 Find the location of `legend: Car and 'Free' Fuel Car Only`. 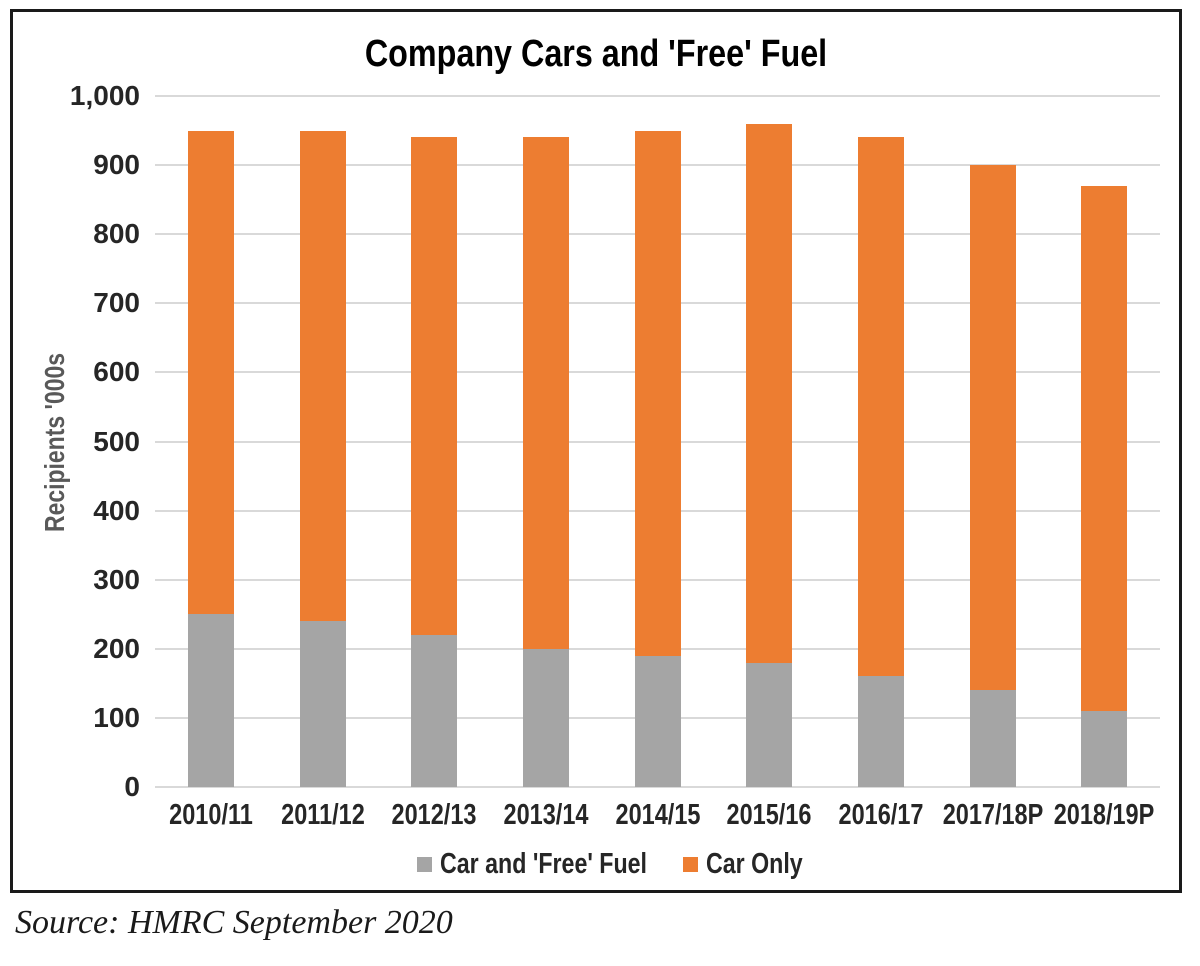

legend: Car and 'Free' Fuel Car Only is located at coordinates (610, 864).